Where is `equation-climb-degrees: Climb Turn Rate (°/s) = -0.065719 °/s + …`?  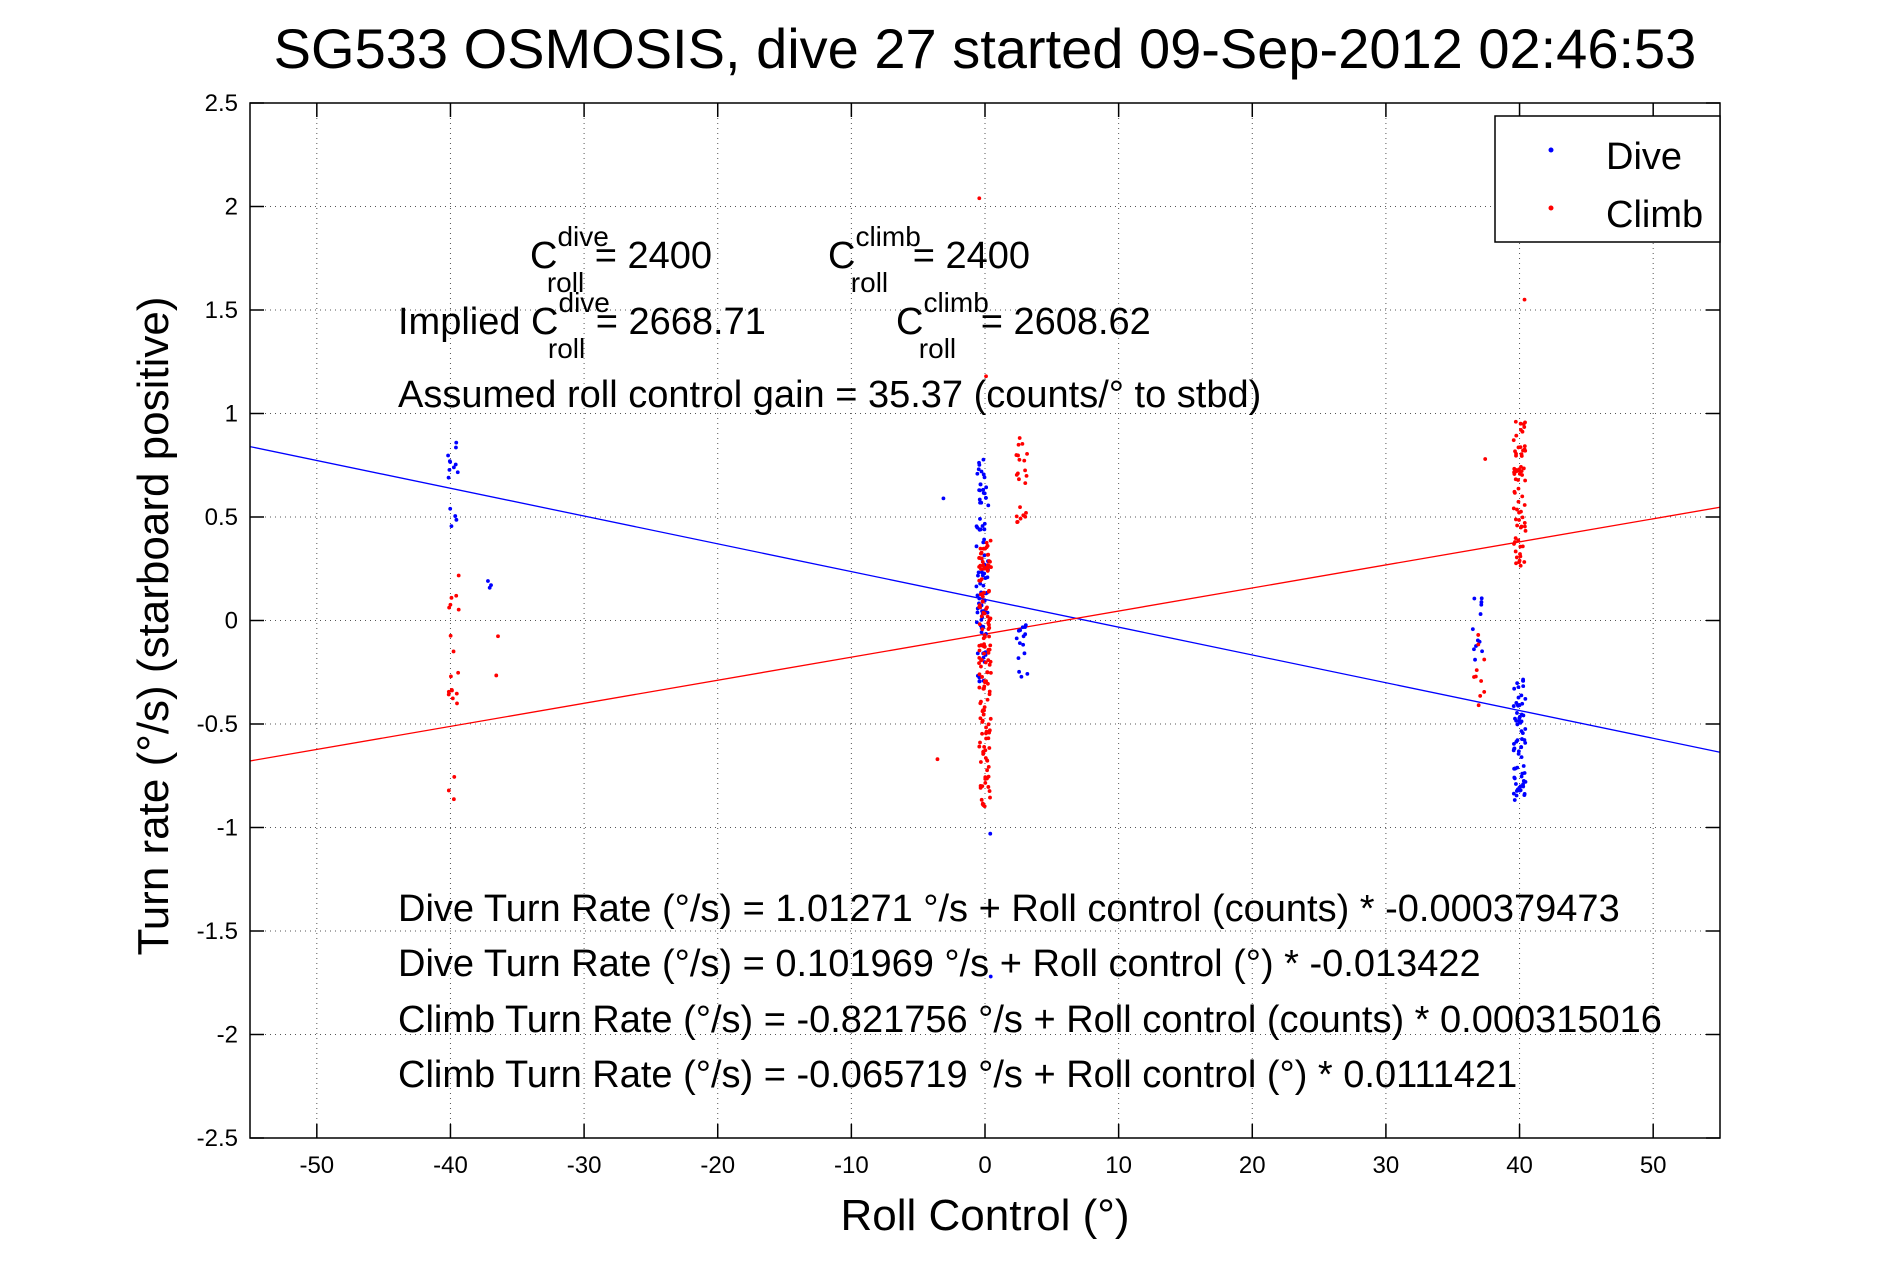 equation-climb-degrees: Climb Turn Rate (°/s) = -0.065719 °/s + … is located at coordinates (957, 1075).